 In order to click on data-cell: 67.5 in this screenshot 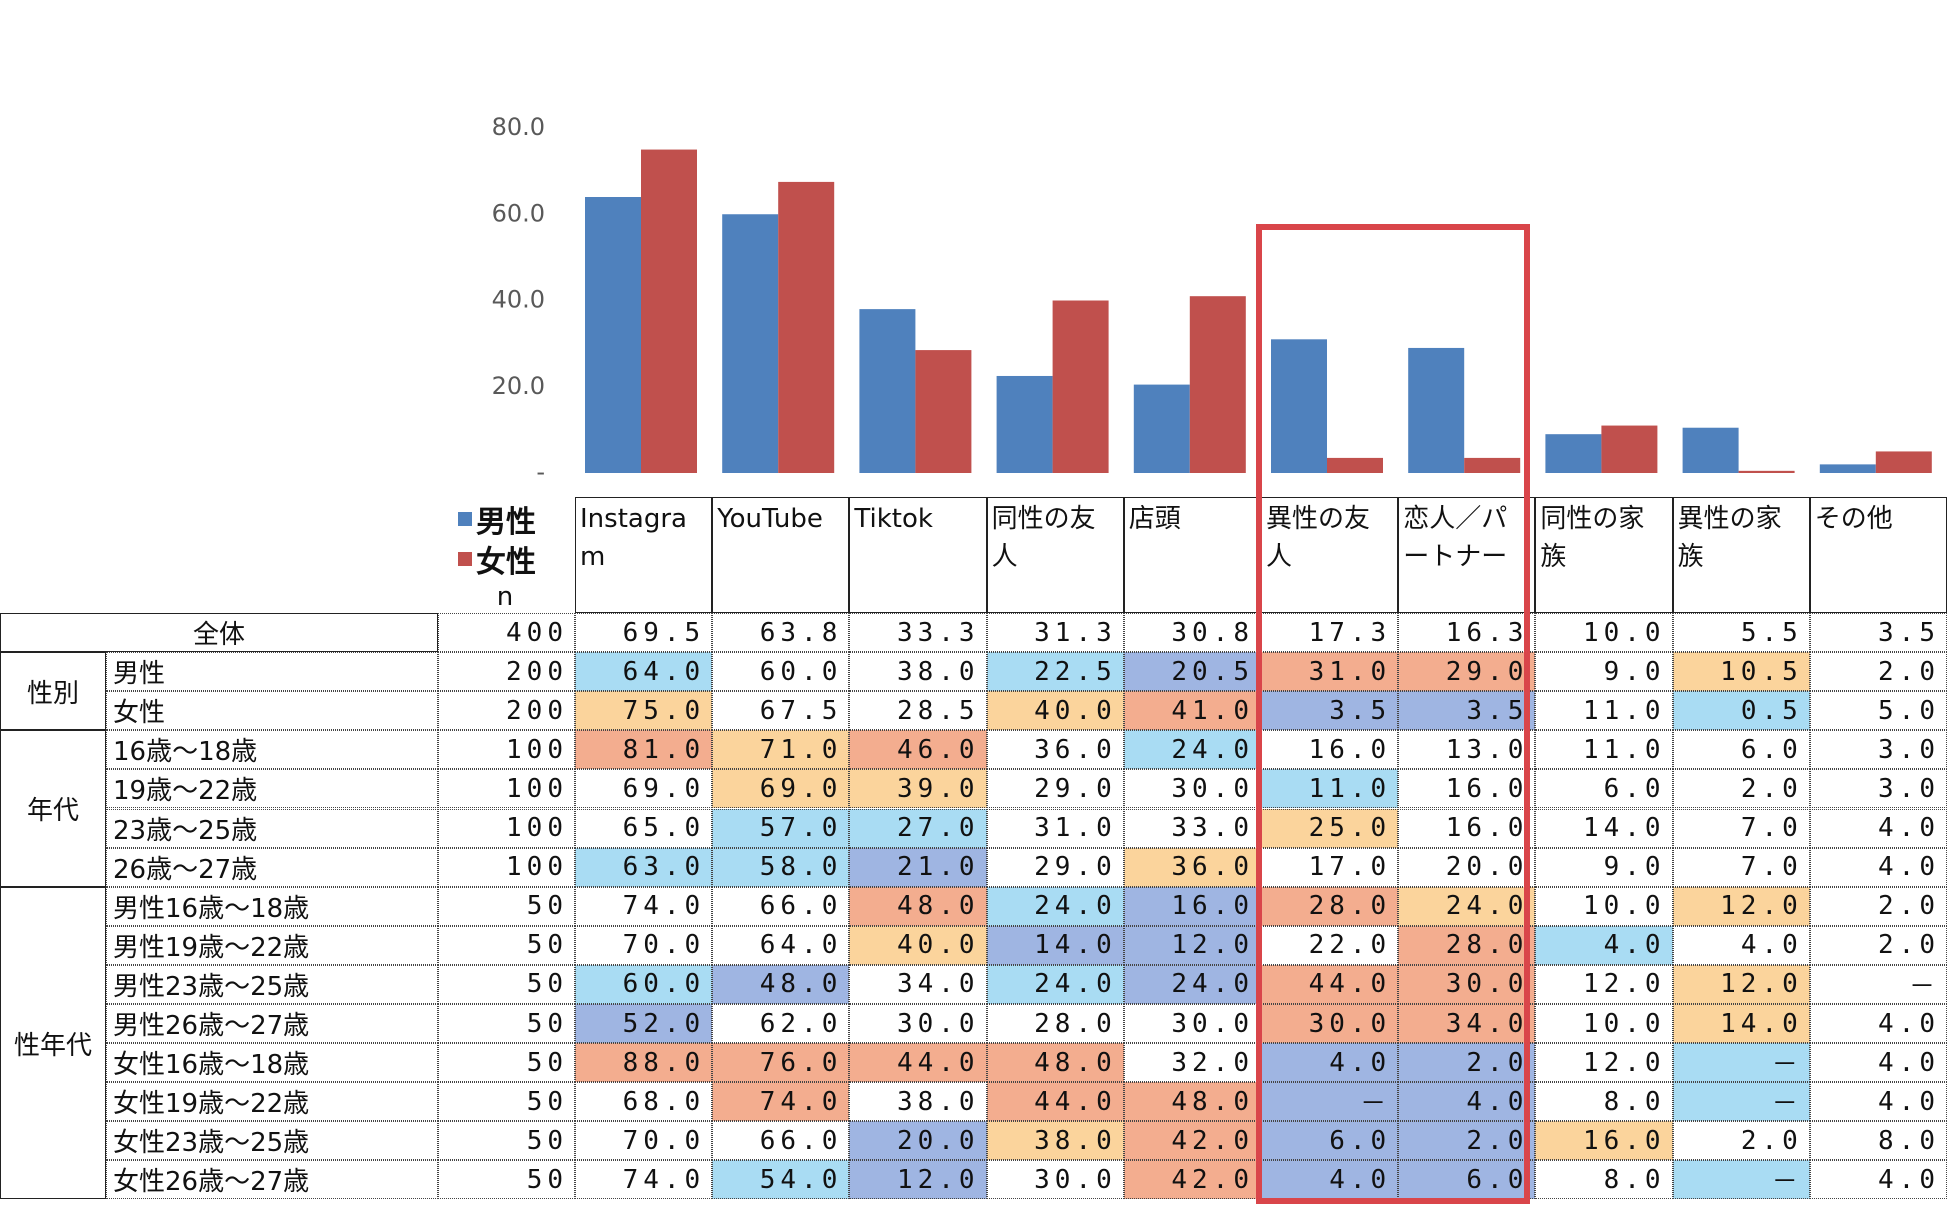, I will do `click(781, 711)`.